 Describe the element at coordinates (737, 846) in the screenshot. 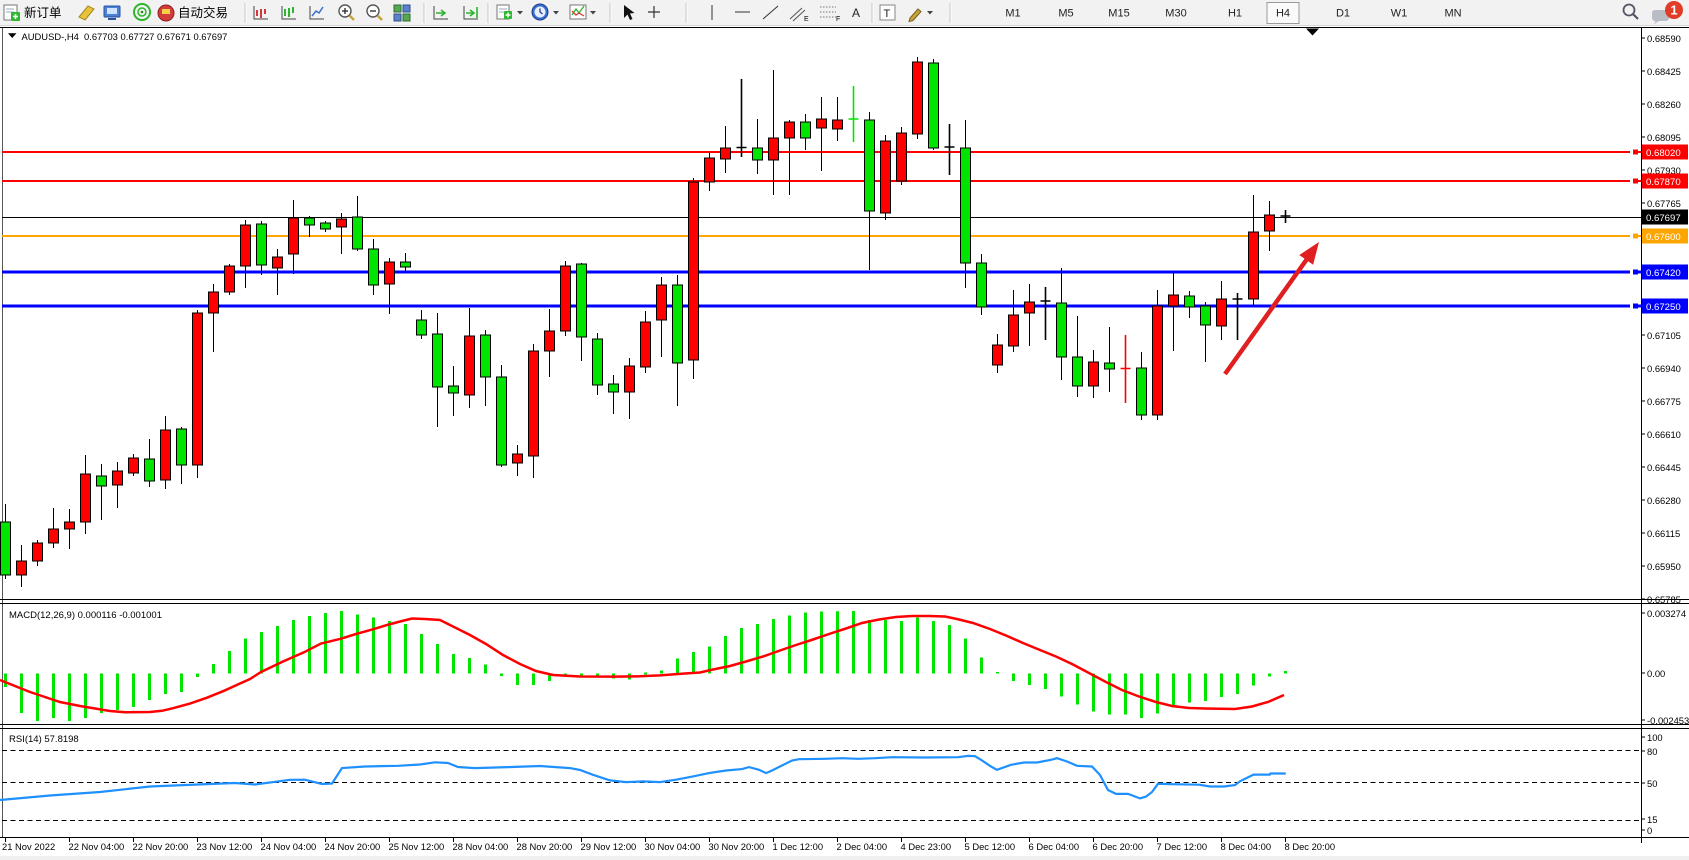

I see `svg-text: 30 Nov 20:00` at that location.